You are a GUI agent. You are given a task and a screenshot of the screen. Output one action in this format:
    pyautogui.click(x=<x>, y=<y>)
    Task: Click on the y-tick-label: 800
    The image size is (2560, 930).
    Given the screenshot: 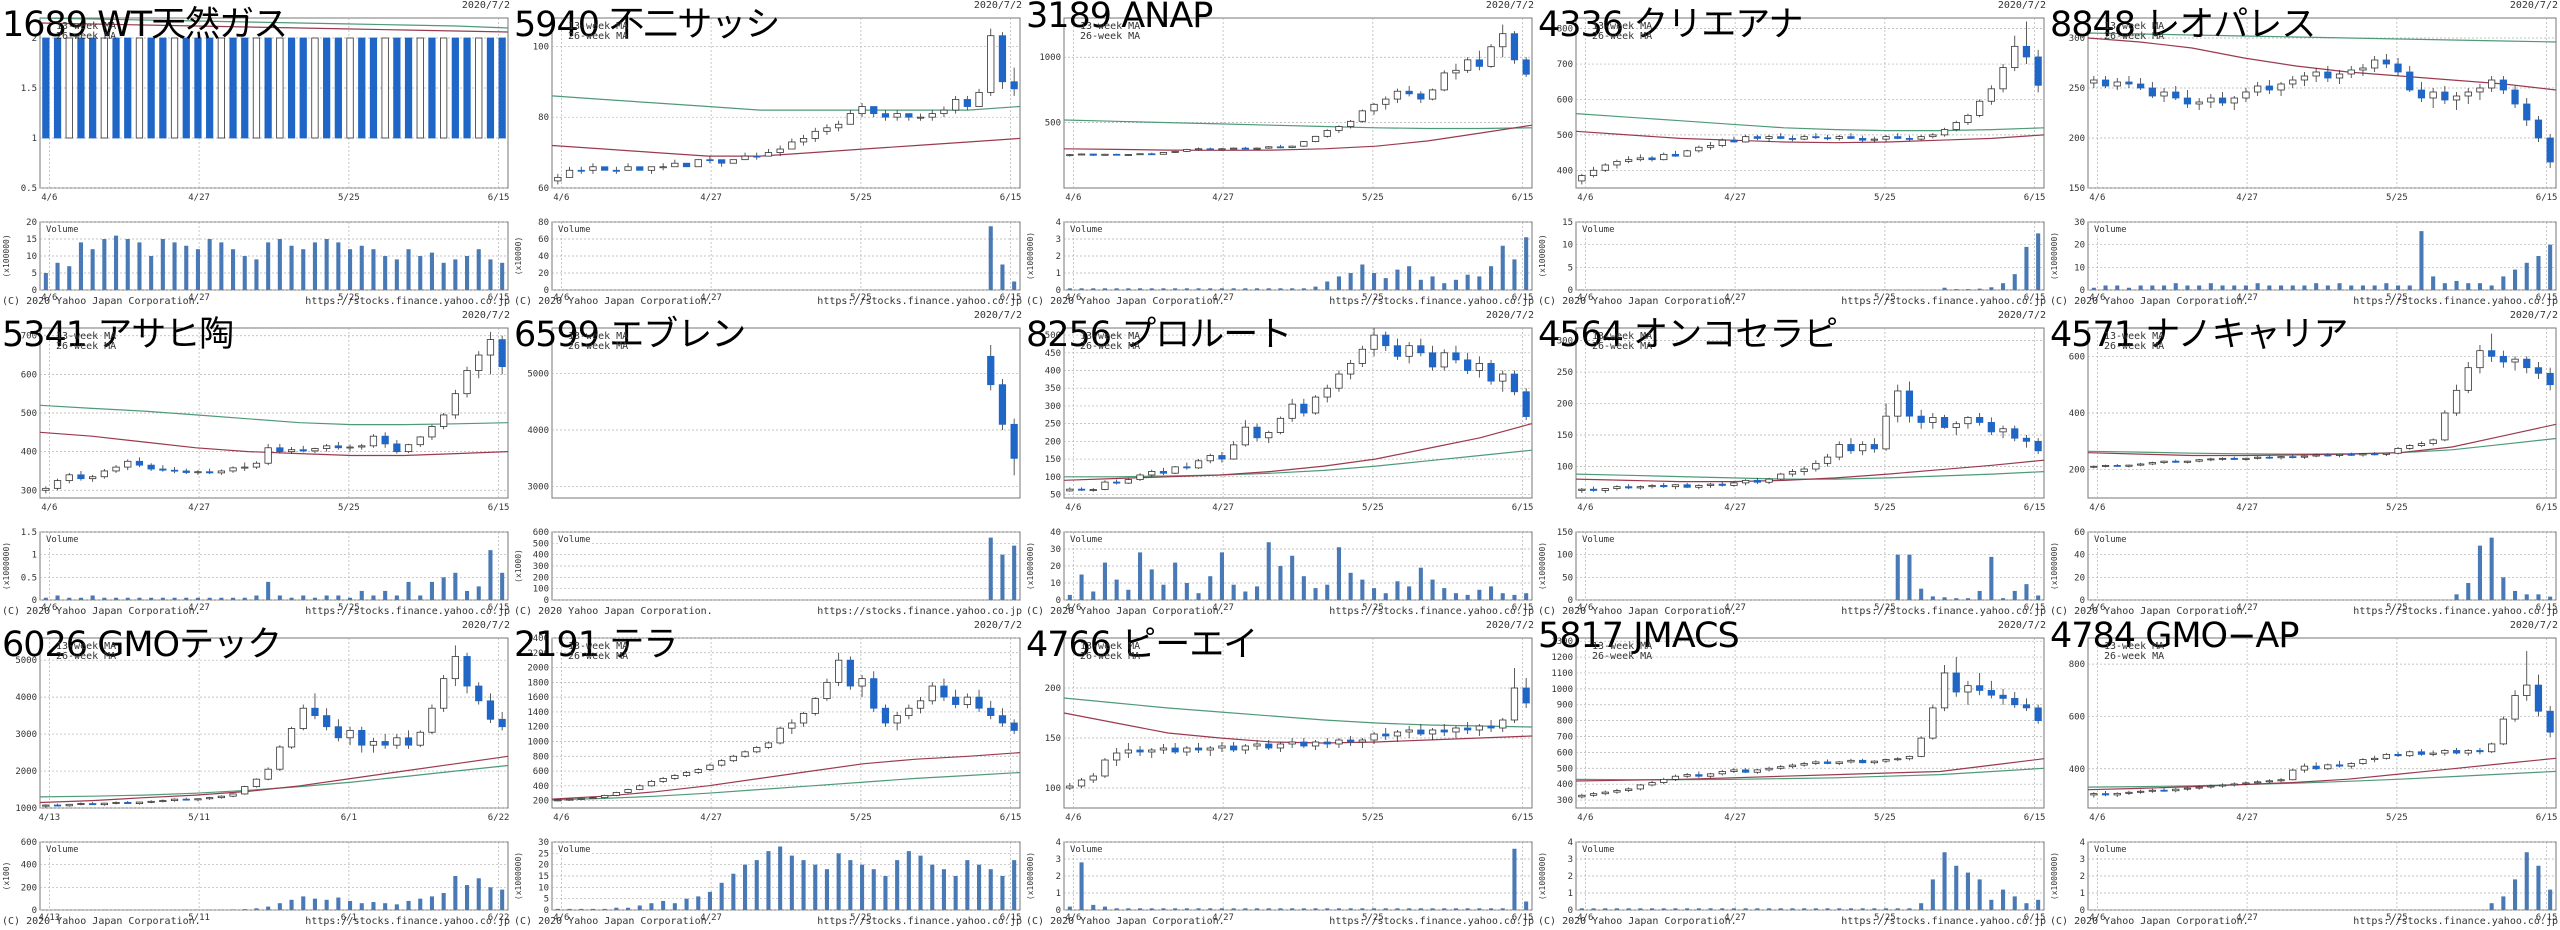 What is the action you would take?
    pyautogui.click(x=541, y=757)
    